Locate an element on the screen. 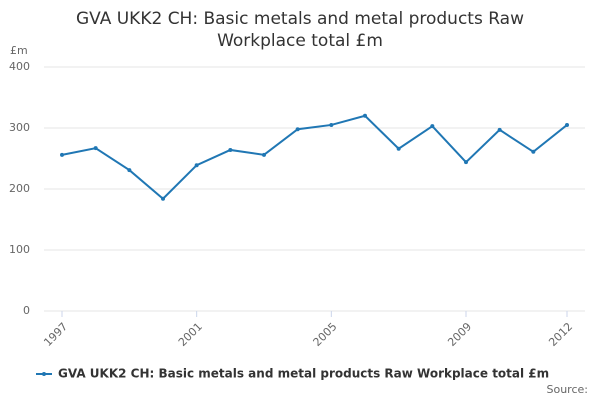 The width and height of the screenshot is (600, 400). legend-symbol is located at coordinates (44, 374).